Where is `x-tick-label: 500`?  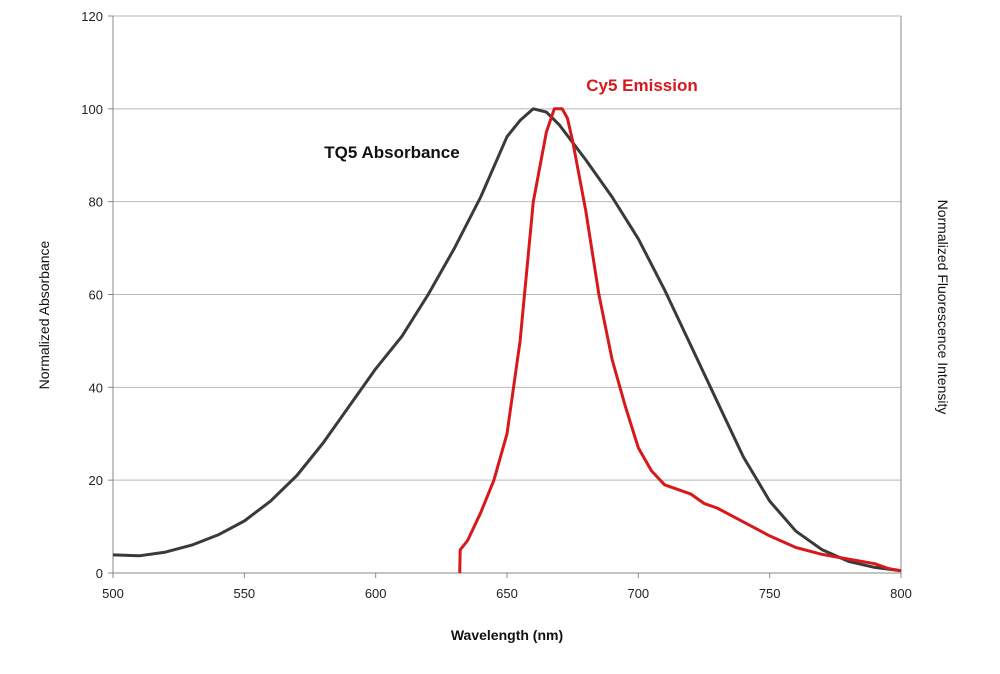
x-tick-label: 500 is located at coordinates (113, 593).